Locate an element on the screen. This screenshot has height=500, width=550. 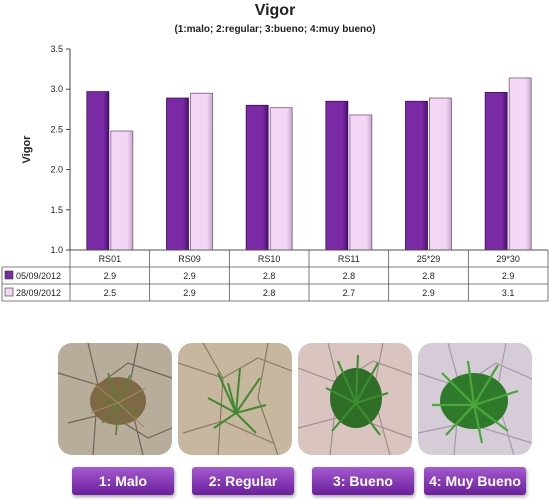
x-tick-label: RS10 is located at coordinates (269, 259).